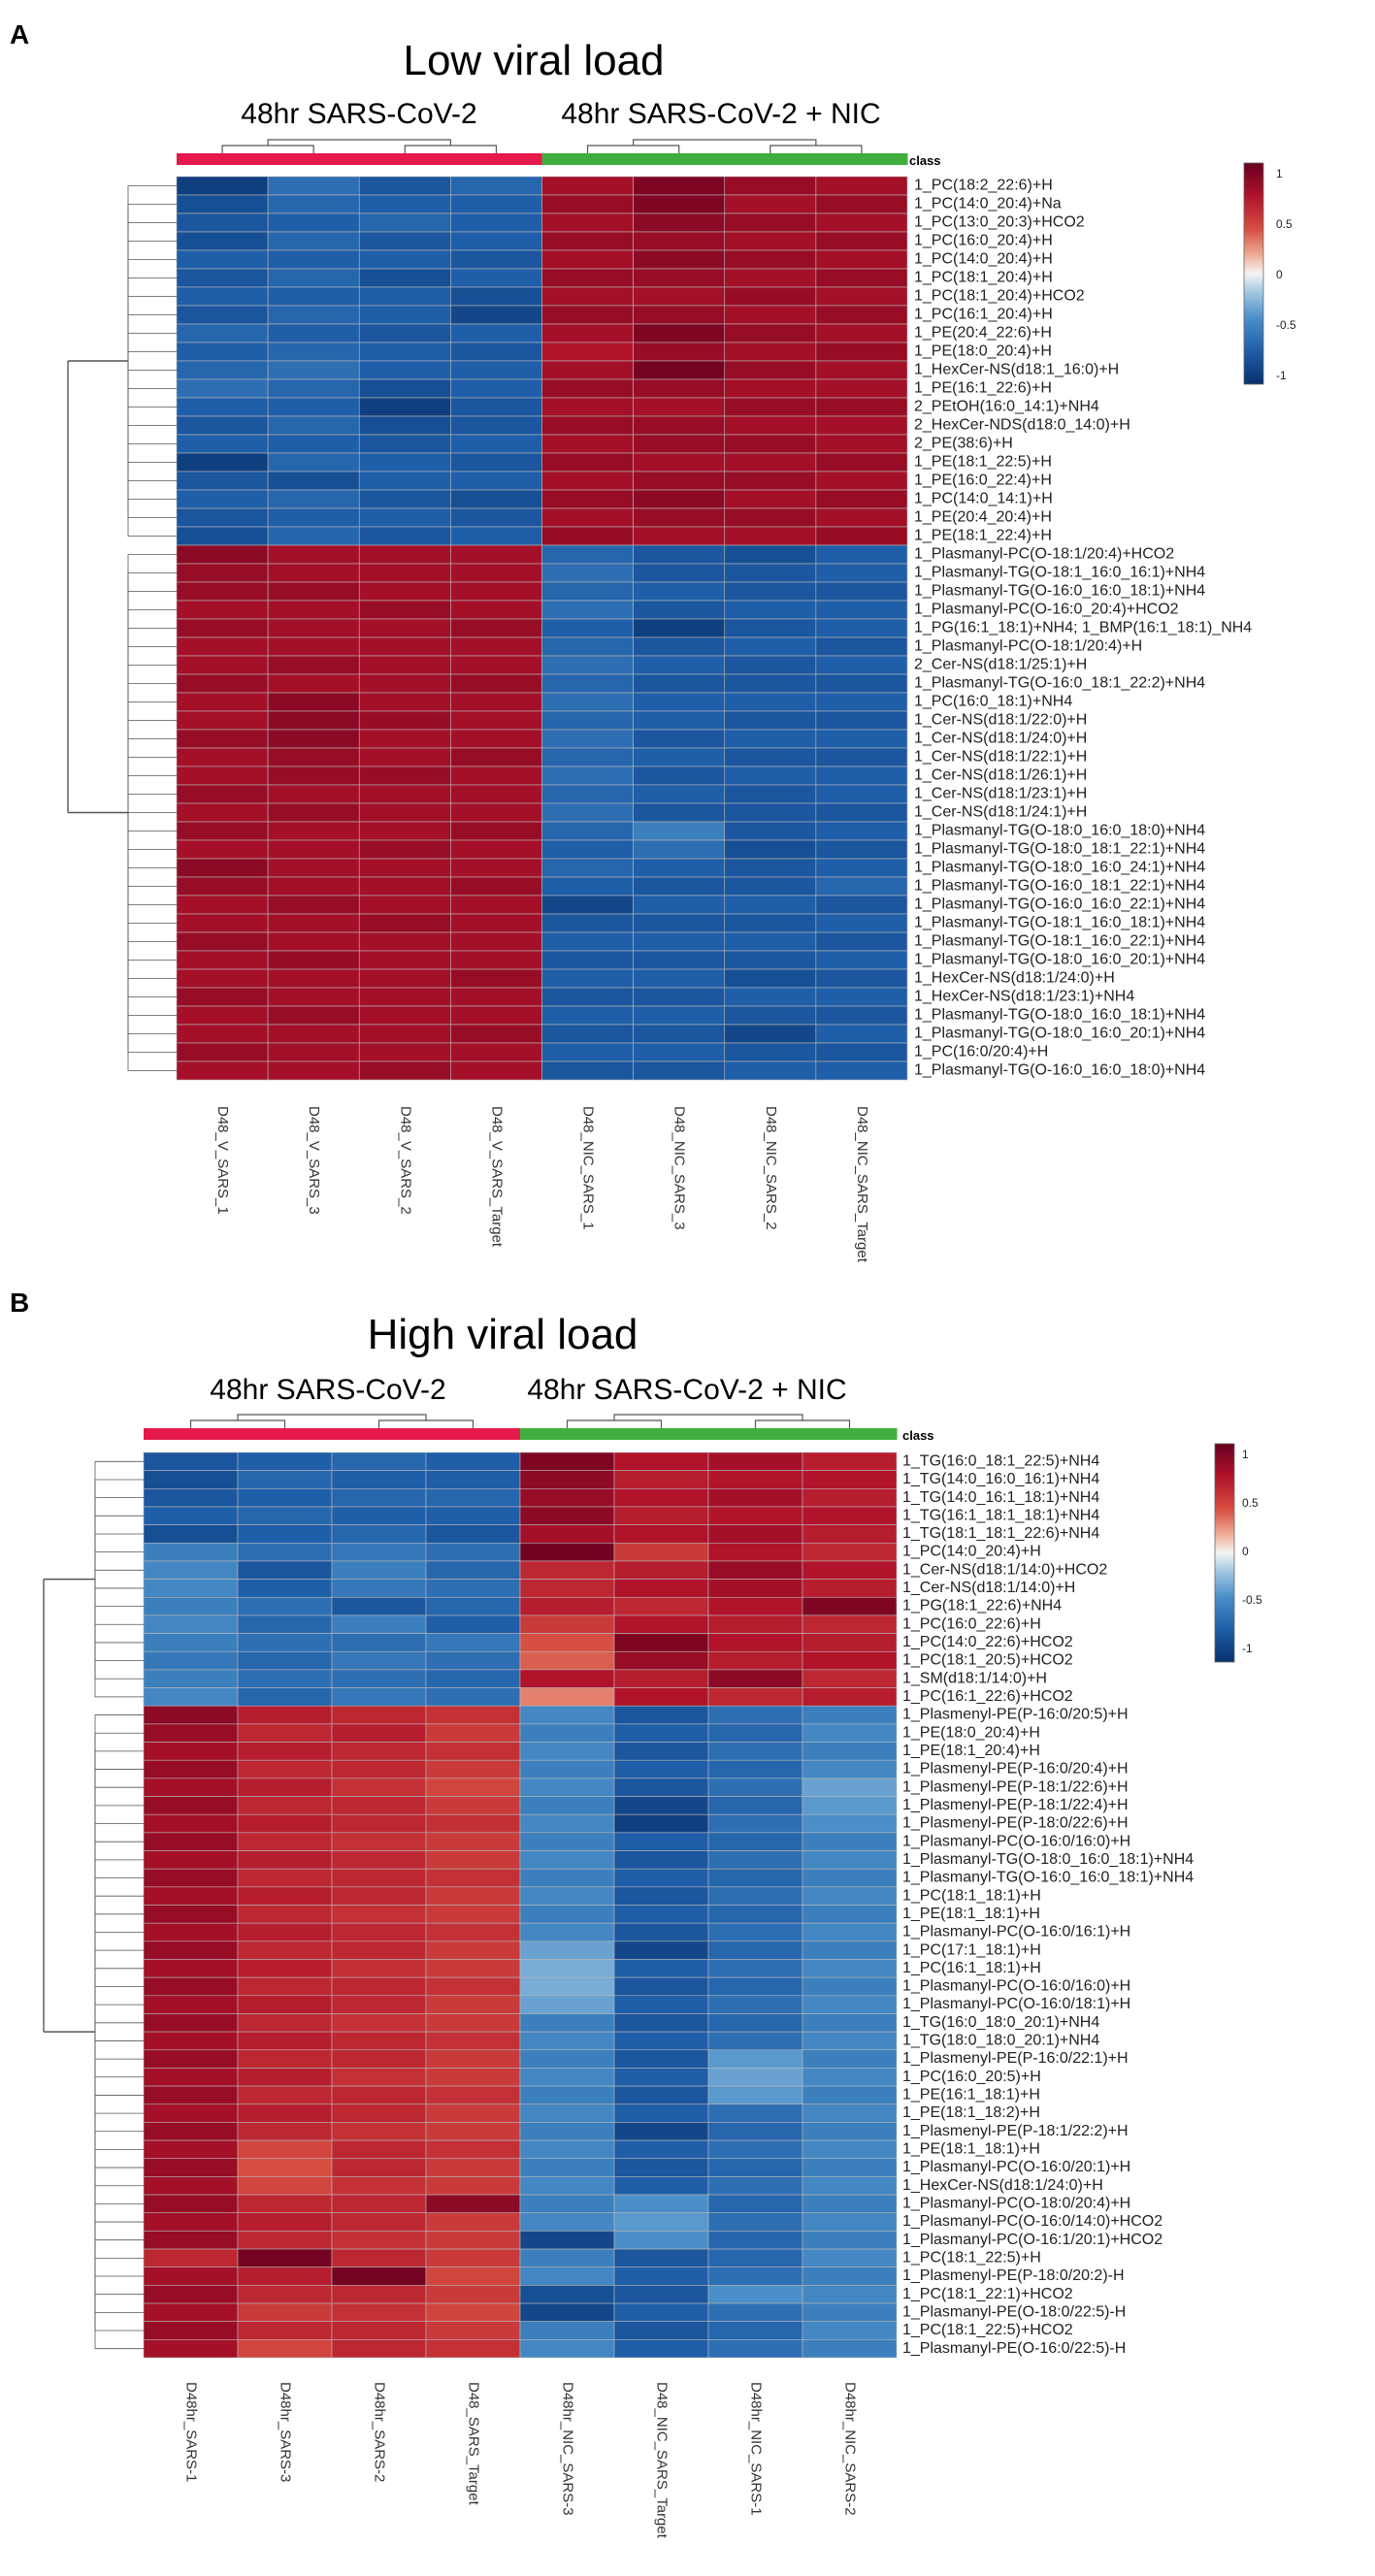 This screenshot has width=1375, height=2576. Describe the element at coordinates (1059, 868) in the screenshot. I see `row-label: 1_Plasmanyl-TG(O-18:0_16:0_24:1)+NH4` at that location.